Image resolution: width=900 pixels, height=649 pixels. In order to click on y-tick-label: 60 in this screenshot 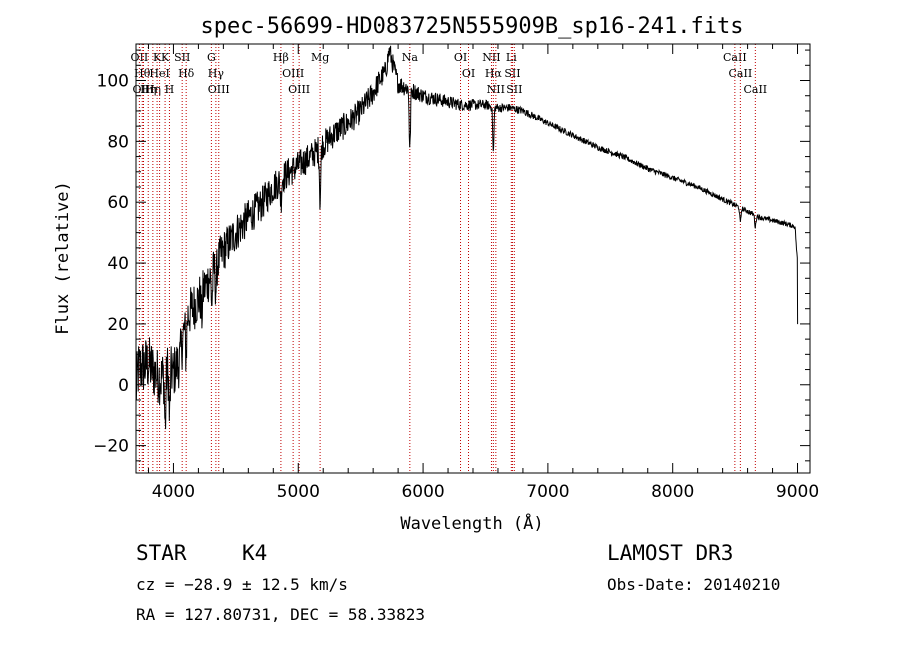, I will do `click(118, 203)`.